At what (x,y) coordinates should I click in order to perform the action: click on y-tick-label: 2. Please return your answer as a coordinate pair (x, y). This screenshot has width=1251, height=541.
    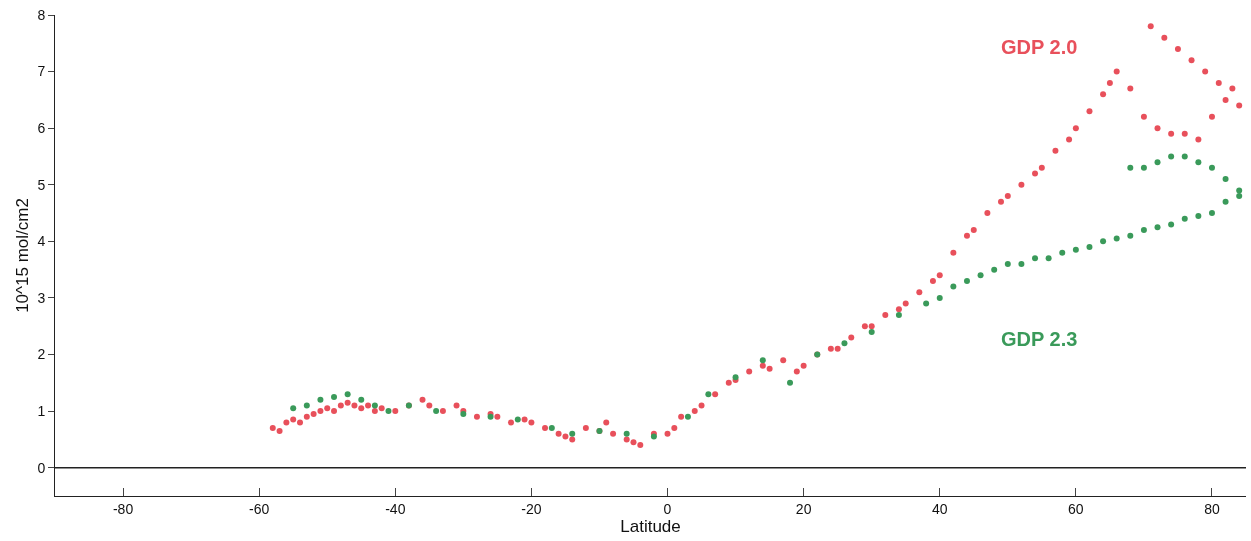
    Looking at the image, I should click on (41, 354).